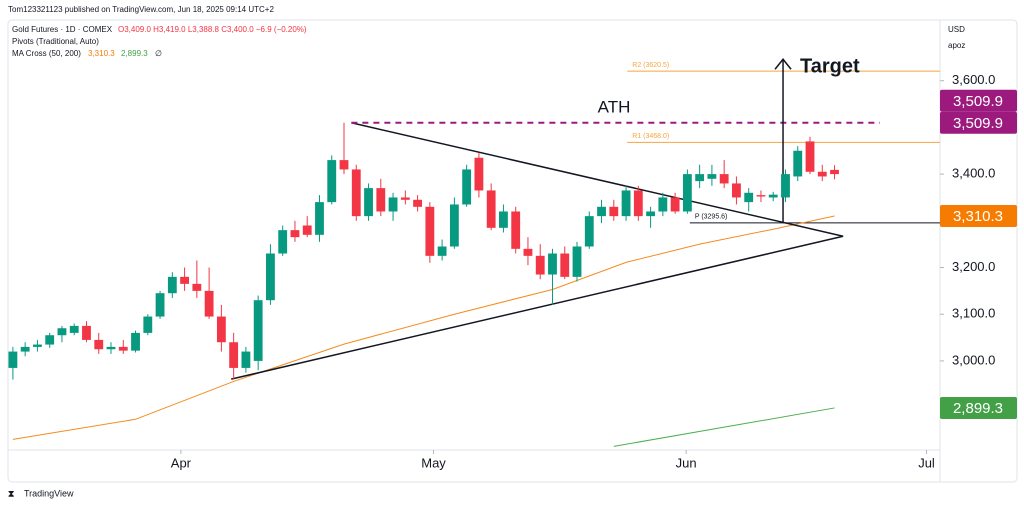 This screenshot has height=507, width=1024. I want to click on x-tick-label: Jul, so click(926, 462).